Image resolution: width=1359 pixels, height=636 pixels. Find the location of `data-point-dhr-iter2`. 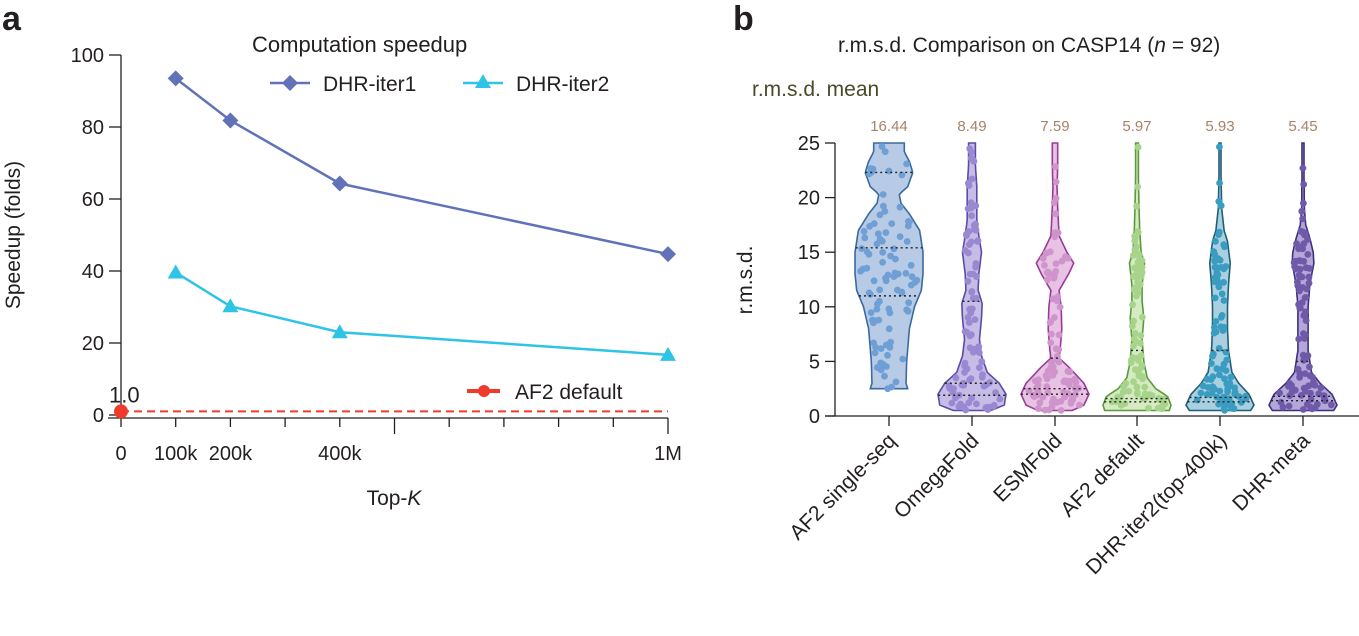

data-point-dhr-iter2 is located at coordinates (339, 331).